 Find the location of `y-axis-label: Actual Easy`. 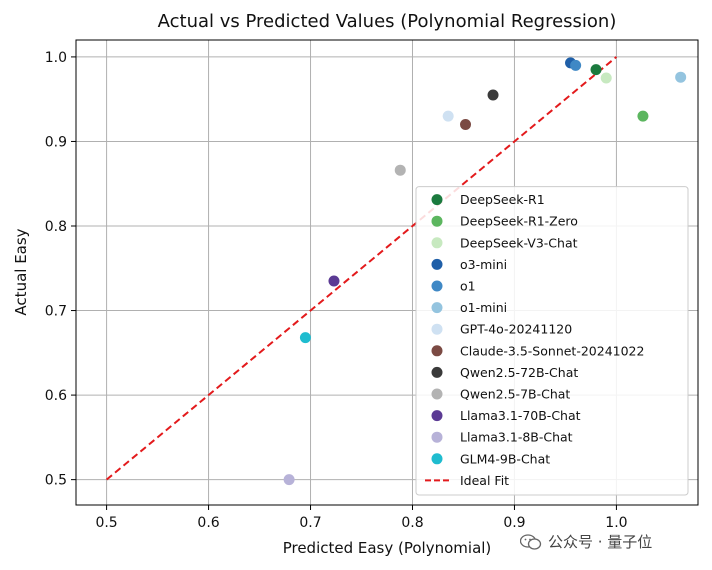

y-axis-label: Actual Easy is located at coordinates (21, 271).